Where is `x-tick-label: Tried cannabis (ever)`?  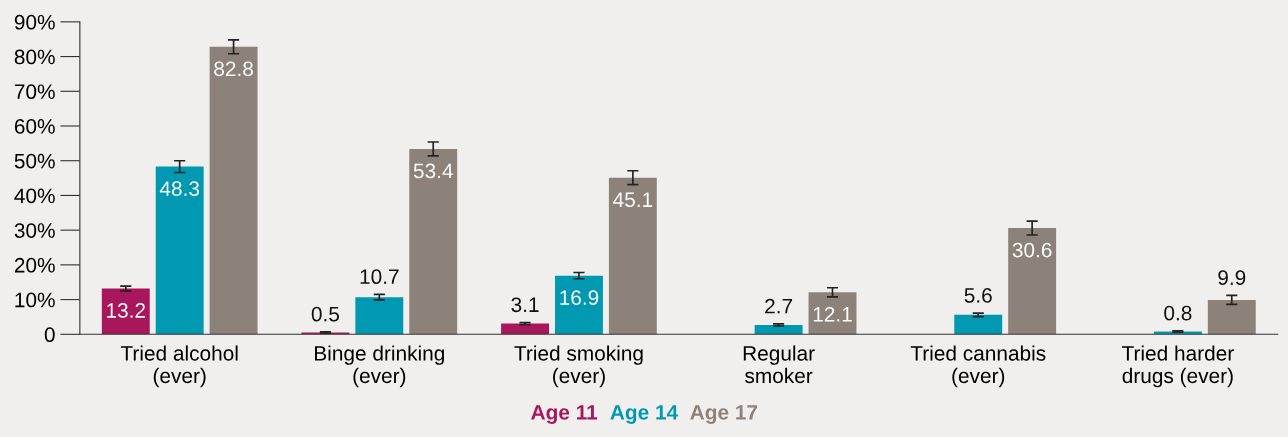
x-tick-label: Tried cannabis (ever) is located at coordinates (978, 366).